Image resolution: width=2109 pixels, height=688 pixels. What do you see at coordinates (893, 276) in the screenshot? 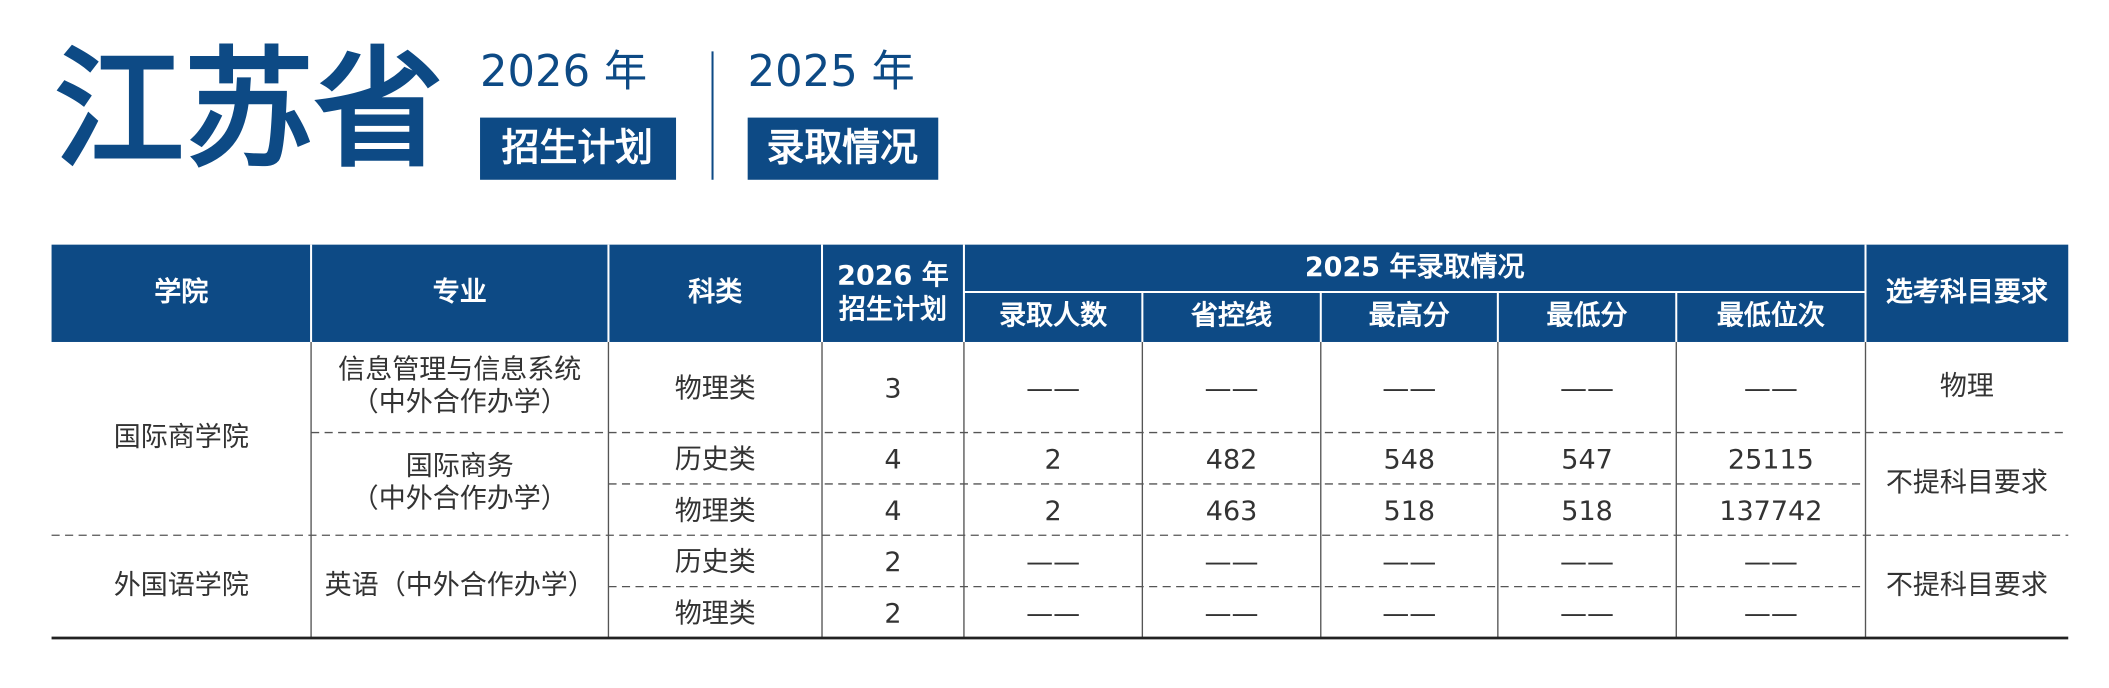
I see `header-cell: 2026 年` at bounding box center [893, 276].